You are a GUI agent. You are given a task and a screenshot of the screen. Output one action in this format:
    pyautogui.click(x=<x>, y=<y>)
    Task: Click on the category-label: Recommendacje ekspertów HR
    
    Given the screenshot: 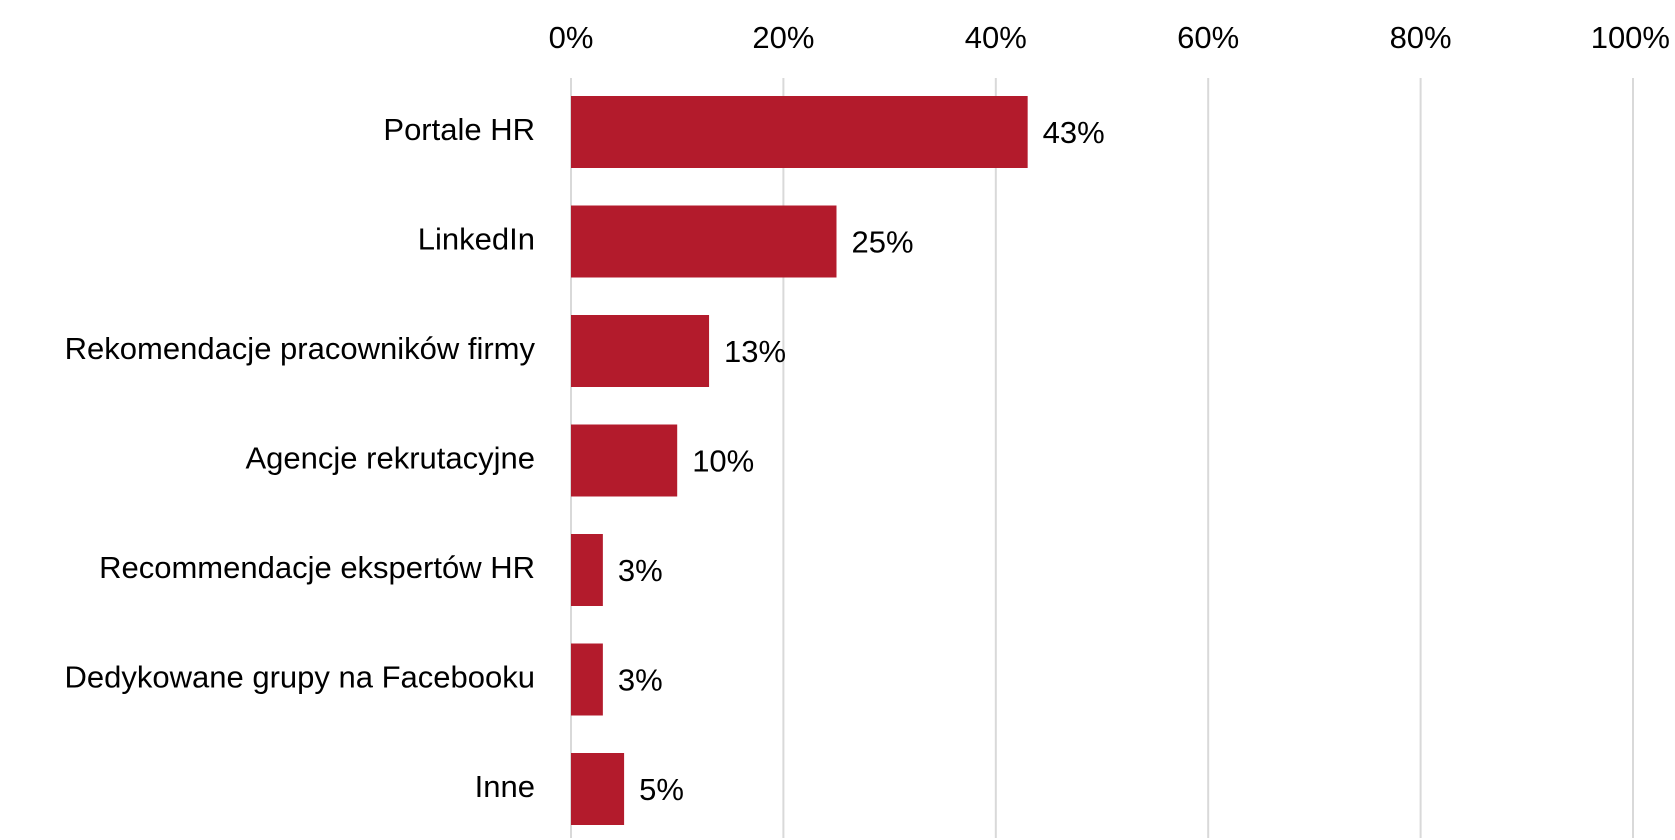 What is the action you would take?
    pyautogui.click(x=317, y=567)
    